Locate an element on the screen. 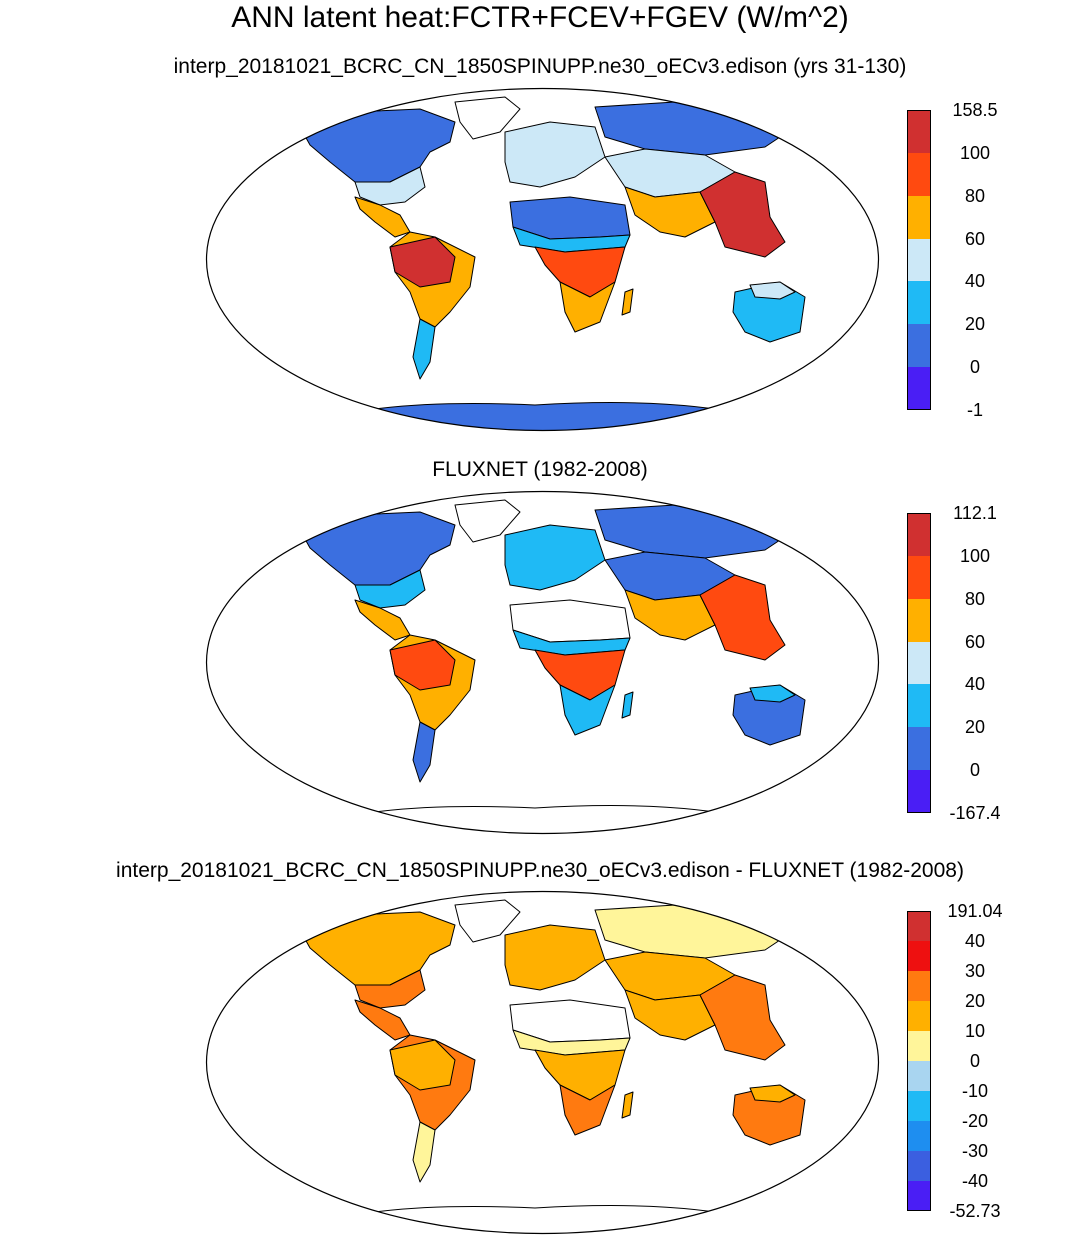 This screenshot has width=1080, height=1236. colorbar-tick-label: 112.1 is located at coordinates (975, 513).